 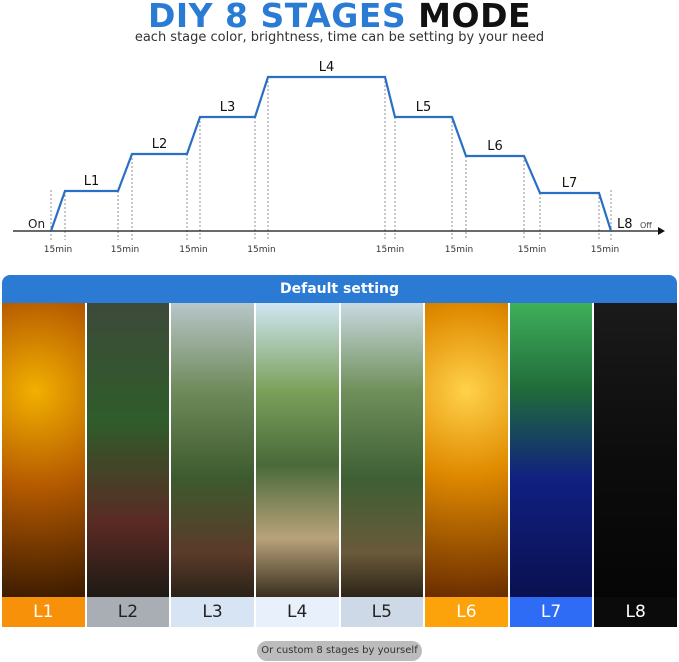 What do you see at coordinates (297, 612) in the screenshot?
I see `stage-panel-label: L4` at bounding box center [297, 612].